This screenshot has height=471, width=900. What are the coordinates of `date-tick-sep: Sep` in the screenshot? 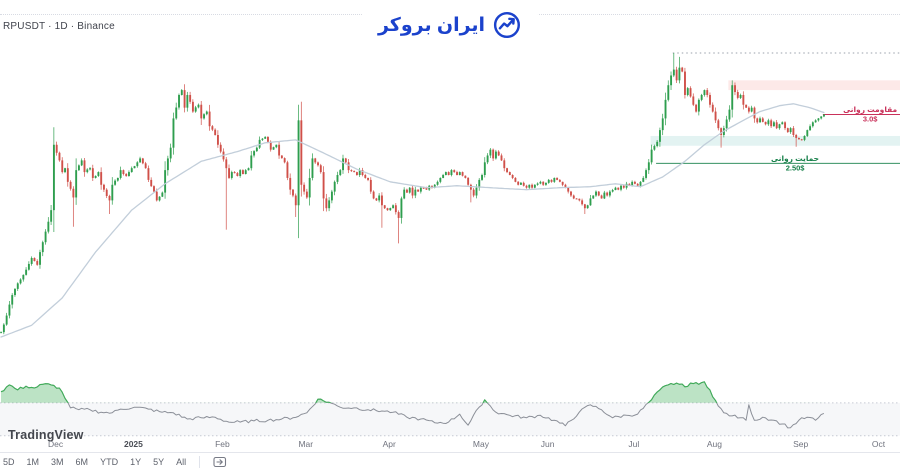 It's located at (801, 444).